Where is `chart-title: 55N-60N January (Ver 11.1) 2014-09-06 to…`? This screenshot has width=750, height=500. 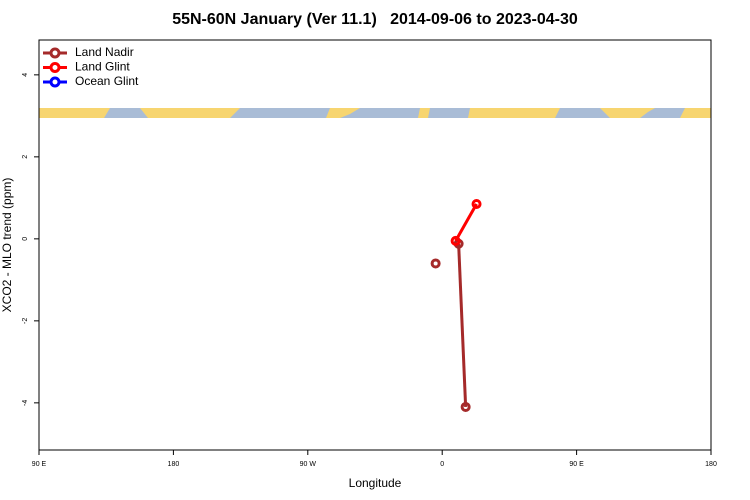 chart-title: 55N-60N January (Ver 11.1) 2014-09-06 to… is located at coordinates (375, 19).